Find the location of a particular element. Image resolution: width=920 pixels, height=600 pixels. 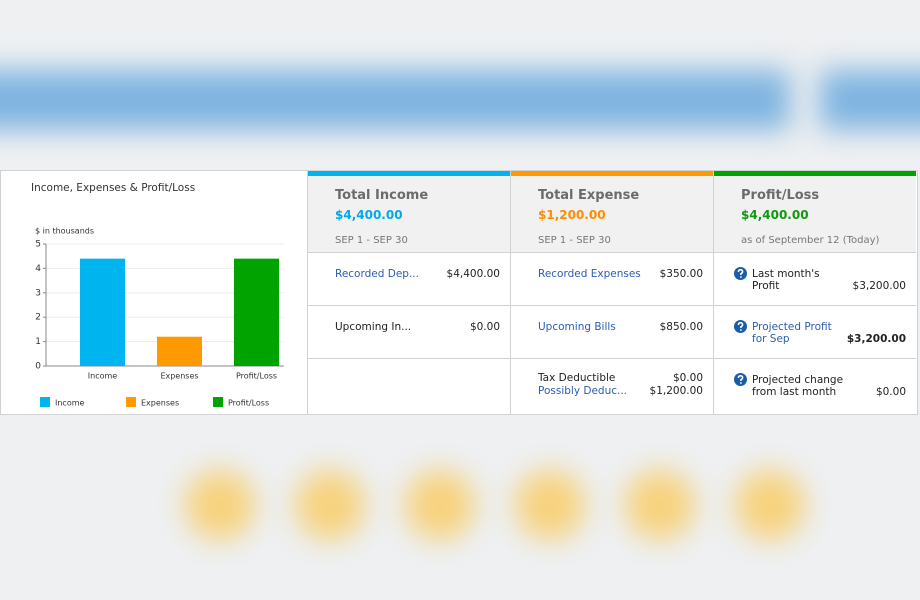

panel-row: Projected Profit for Sep $3,200.00 is located at coordinates (815, 332).